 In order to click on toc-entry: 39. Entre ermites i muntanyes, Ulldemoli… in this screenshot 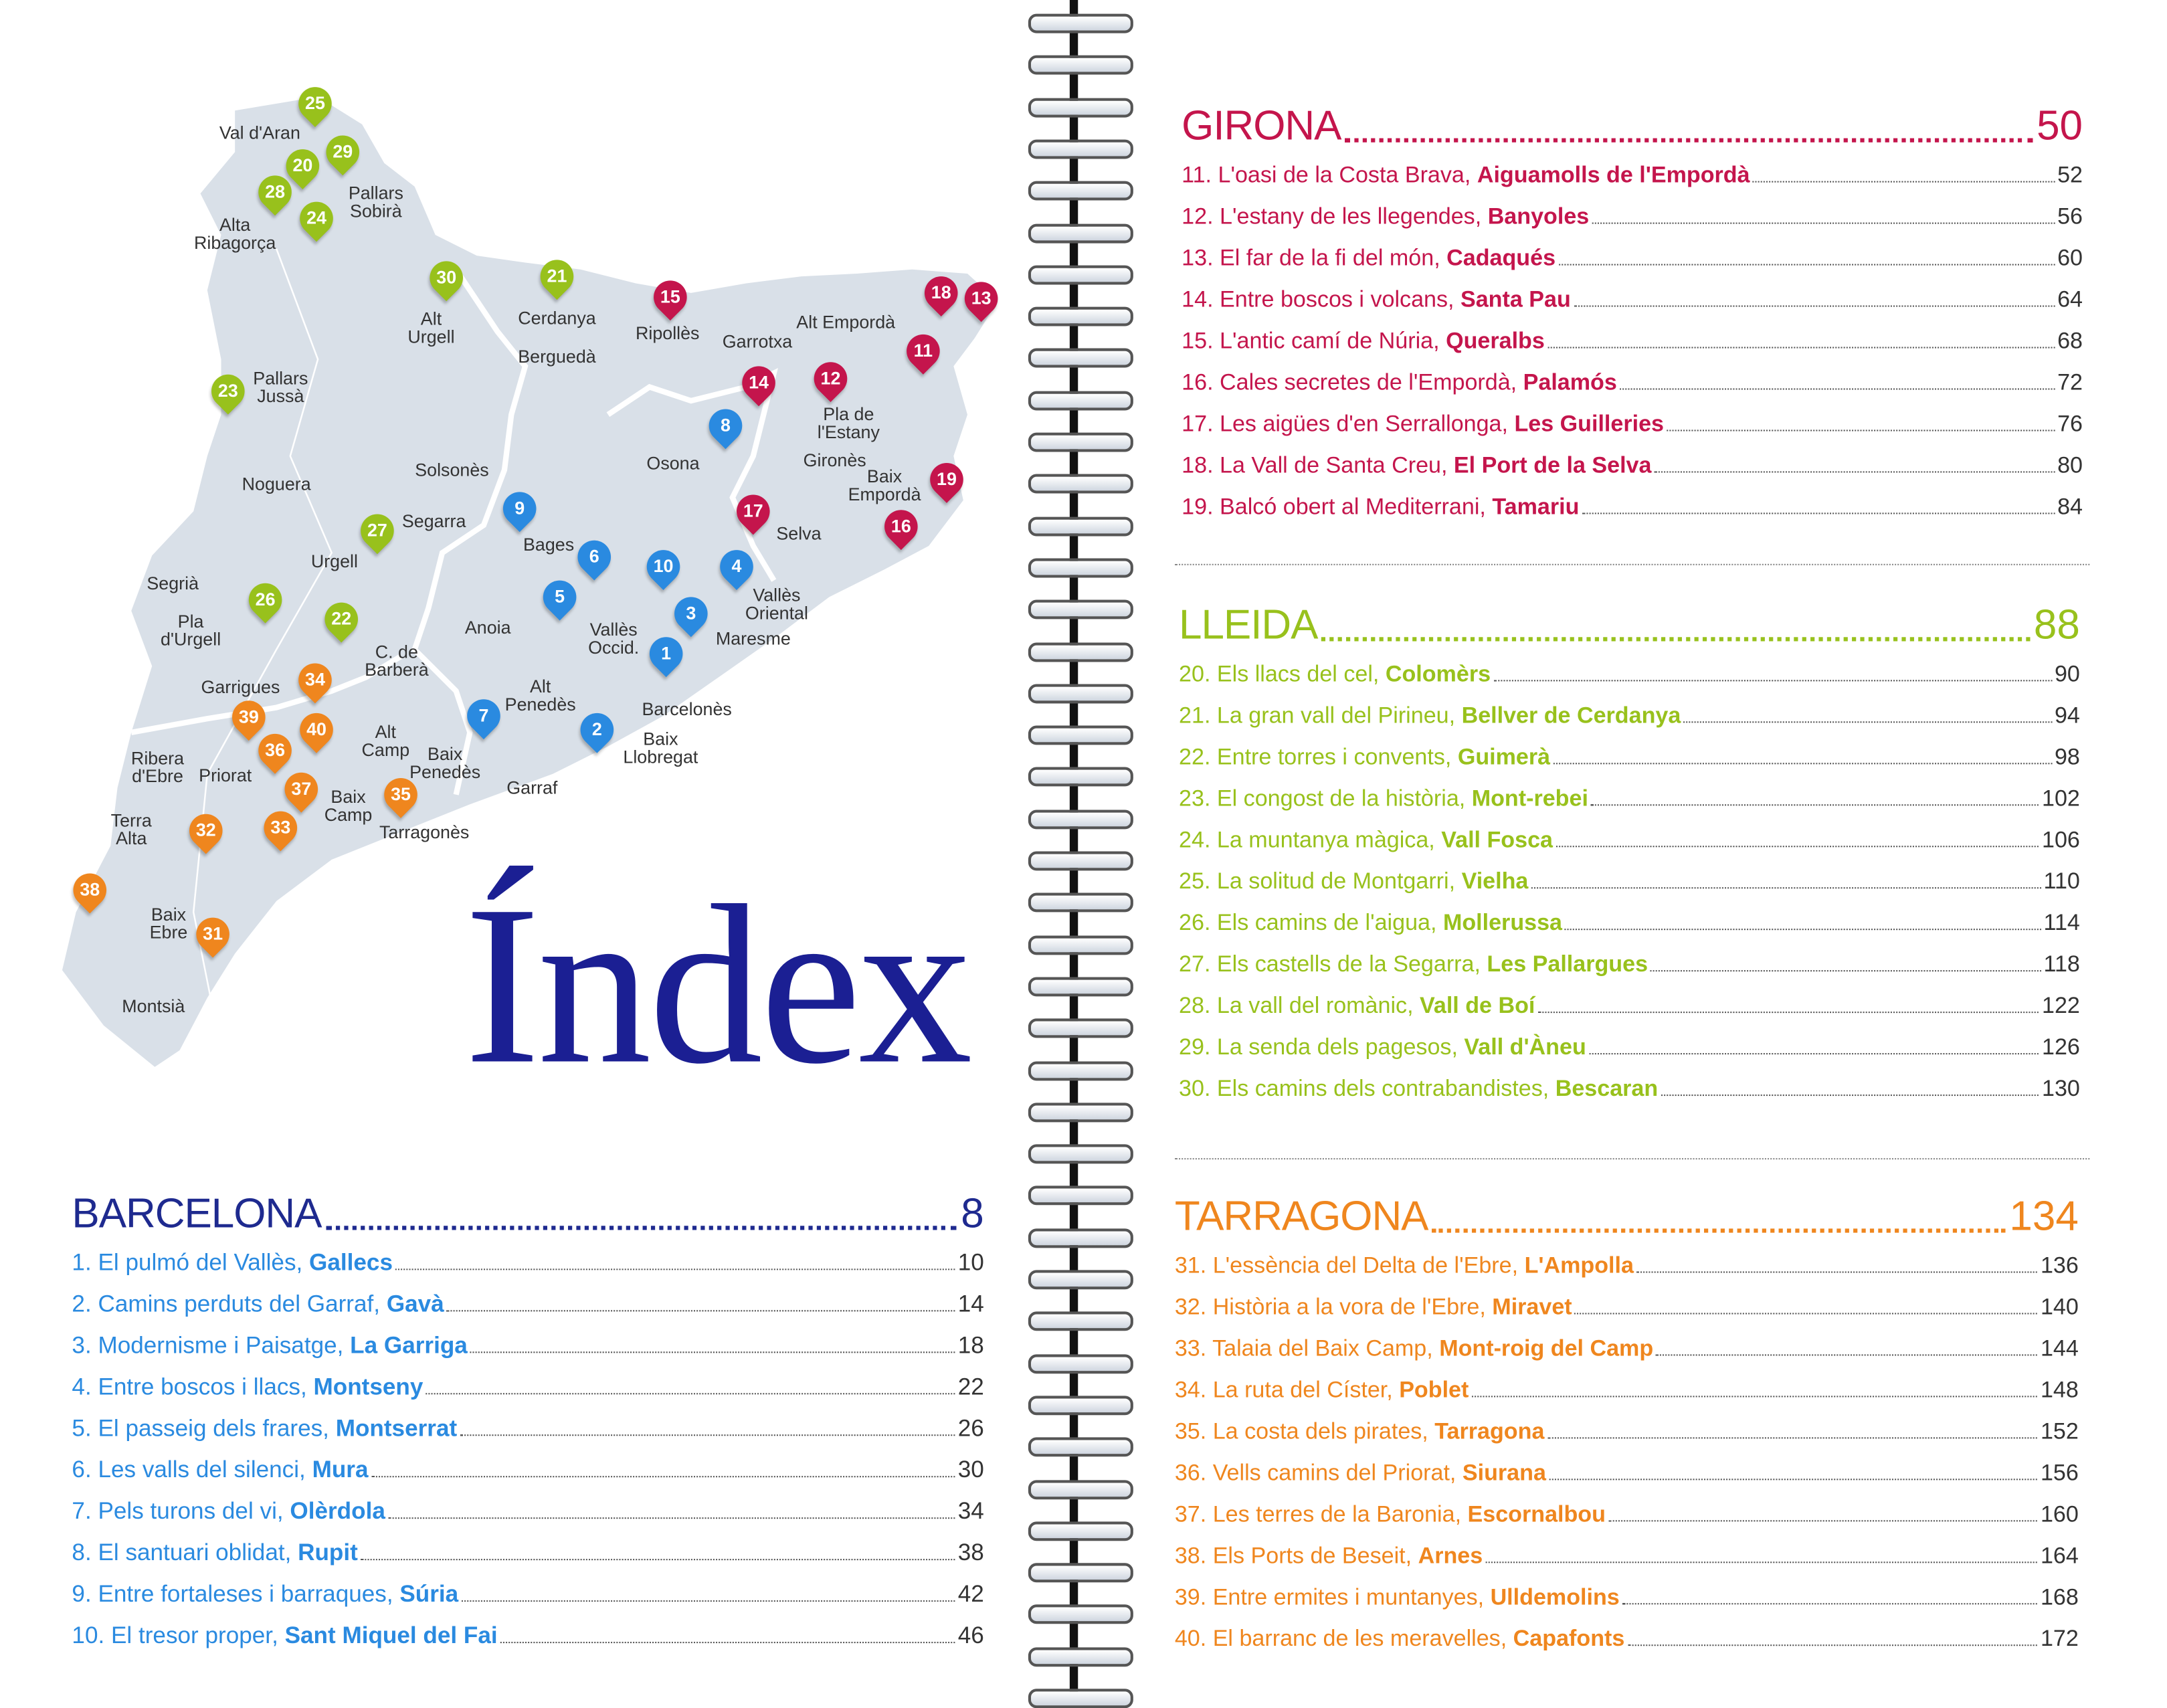, I will do `click(1627, 1591)`.